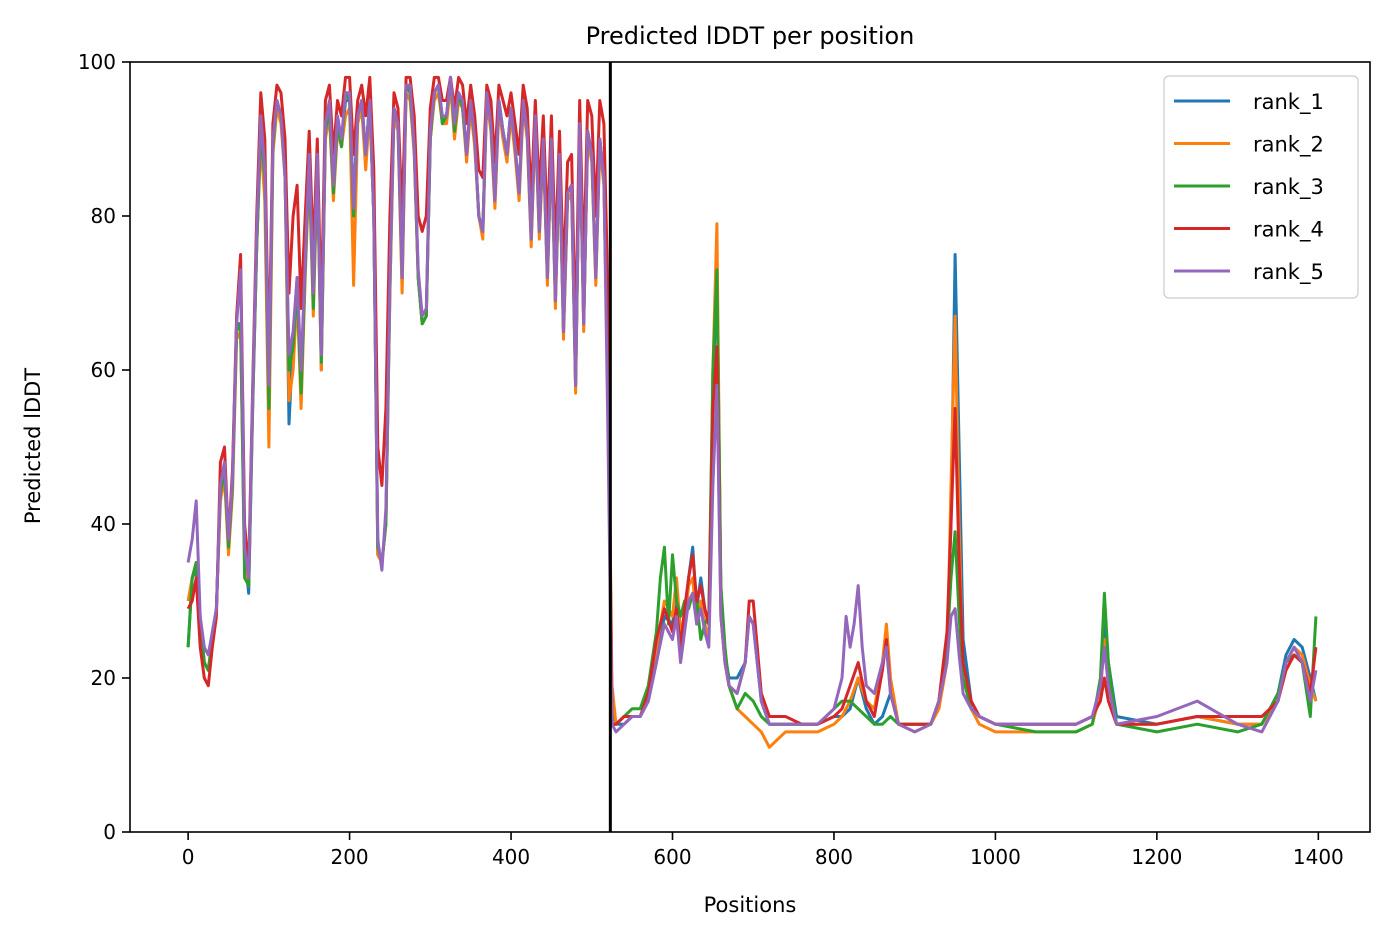  What do you see at coordinates (750, 36) in the screenshot?
I see `chart-title: Predicted lDDT per position` at bounding box center [750, 36].